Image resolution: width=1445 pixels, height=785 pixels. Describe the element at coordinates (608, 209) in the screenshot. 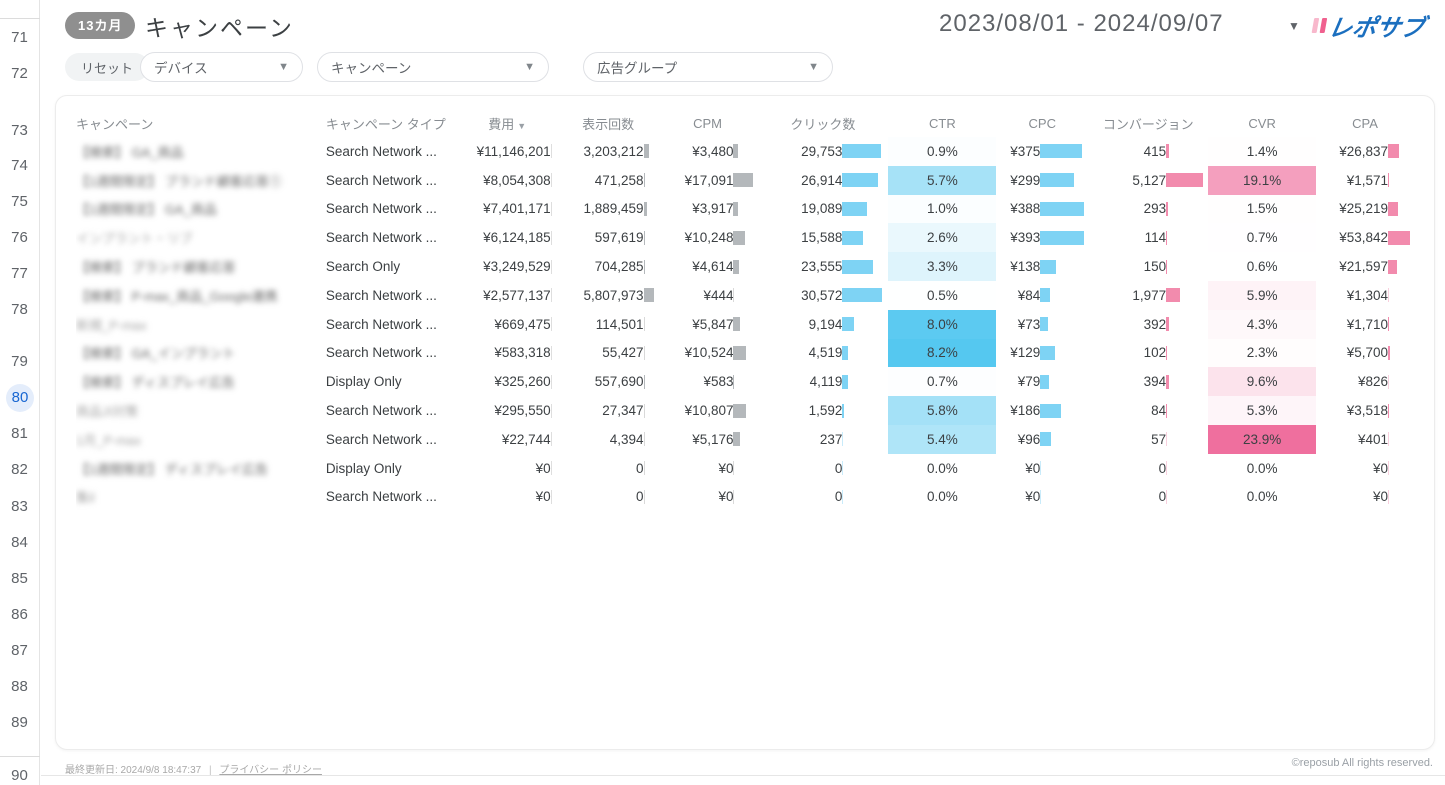

I see `cell-impressions: 1,889,459` at that location.